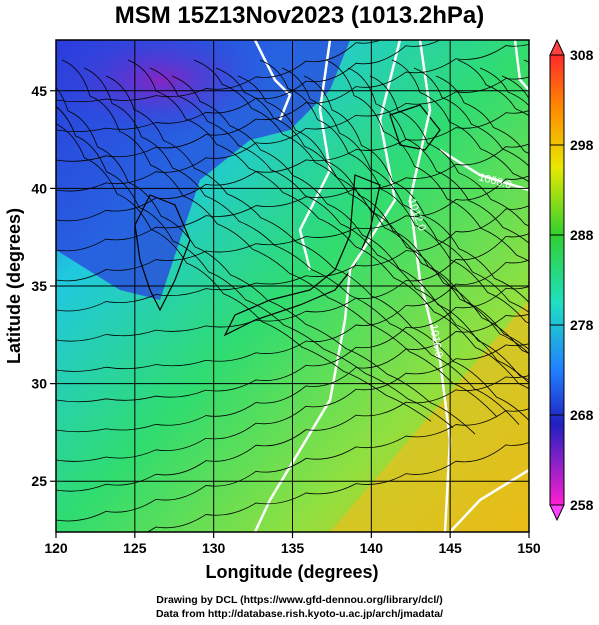 The height and width of the screenshot is (625, 599). Describe the element at coordinates (56, 548) in the screenshot. I see `x-tick-label: 120` at that location.